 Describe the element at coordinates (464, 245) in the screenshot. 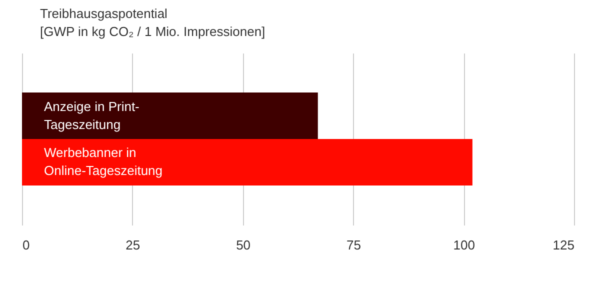

I see `x-tick-label: 100` at that location.